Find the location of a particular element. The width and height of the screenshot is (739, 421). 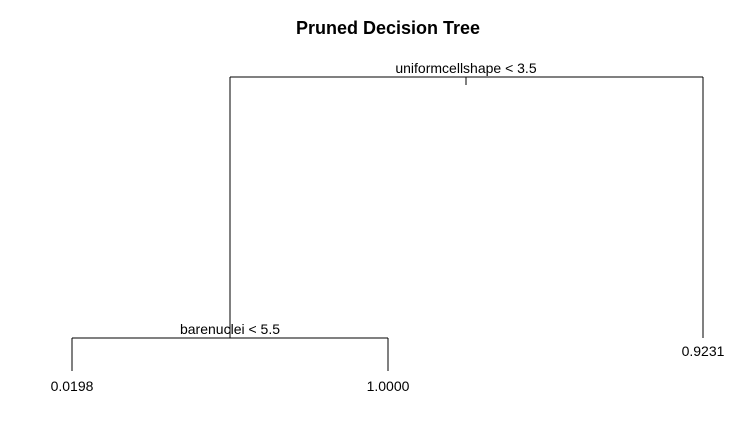

tree-title: Pruned Decision Tree is located at coordinates (388, 28).